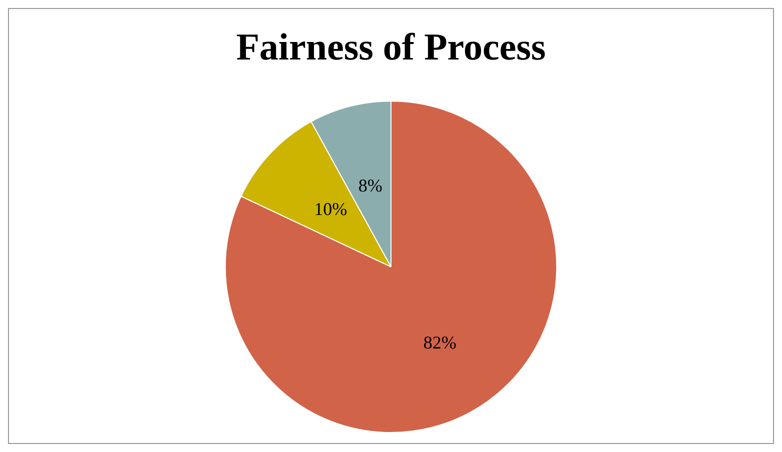 Image resolution: width=782 pixels, height=452 pixels. I want to click on data-label: 82%, so click(439, 342).